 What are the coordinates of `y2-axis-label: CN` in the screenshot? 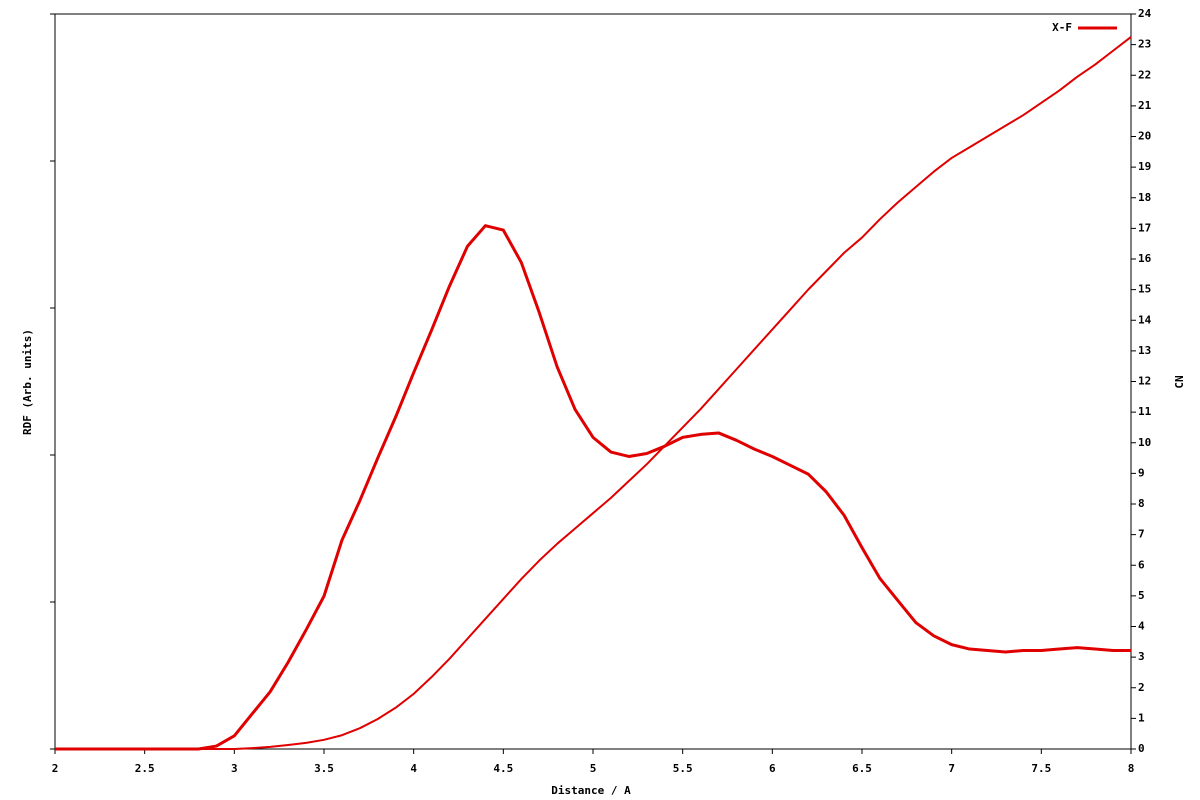 It's located at (1179, 381).